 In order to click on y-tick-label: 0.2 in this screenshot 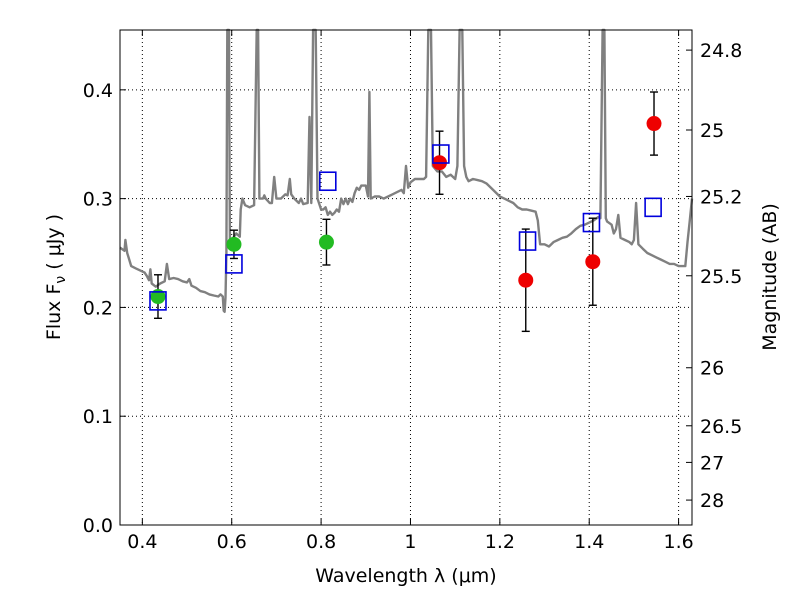, I will do `click(98, 308)`.